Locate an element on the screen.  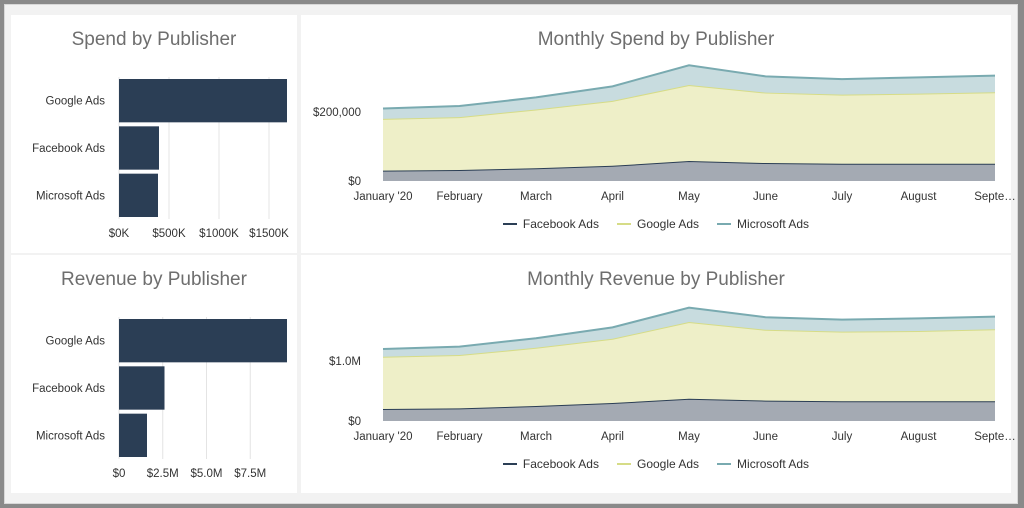
x-tick-label: $0 is located at coordinates (119, 474).